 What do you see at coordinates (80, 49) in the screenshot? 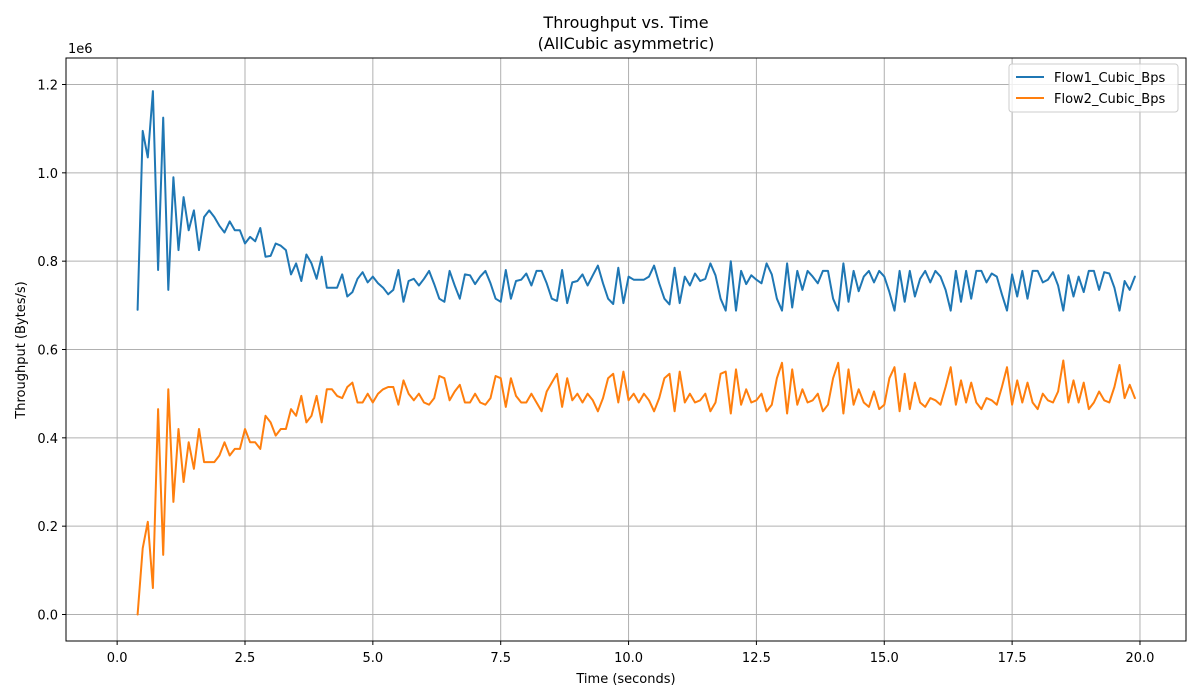
I see `y-offset-text: 1e6` at bounding box center [80, 49].